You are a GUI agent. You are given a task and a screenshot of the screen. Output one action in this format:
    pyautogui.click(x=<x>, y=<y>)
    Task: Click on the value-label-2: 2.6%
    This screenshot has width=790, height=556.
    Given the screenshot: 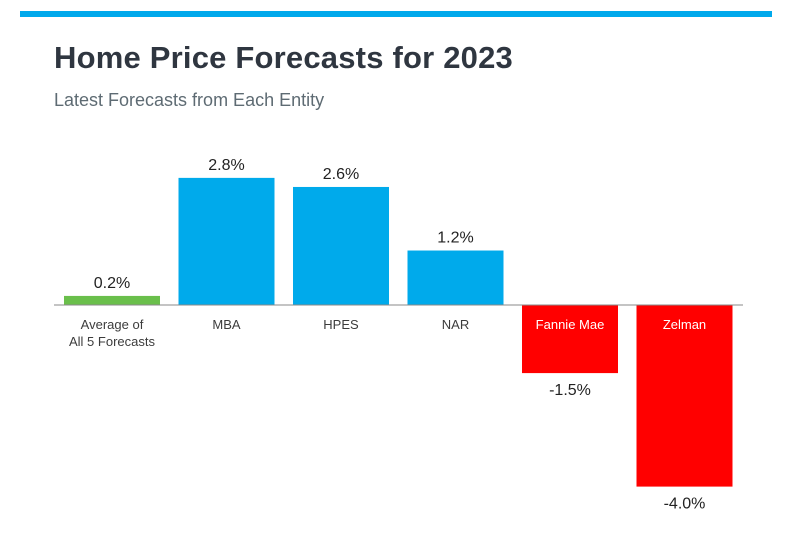 What is the action you would take?
    pyautogui.click(x=341, y=174)
    